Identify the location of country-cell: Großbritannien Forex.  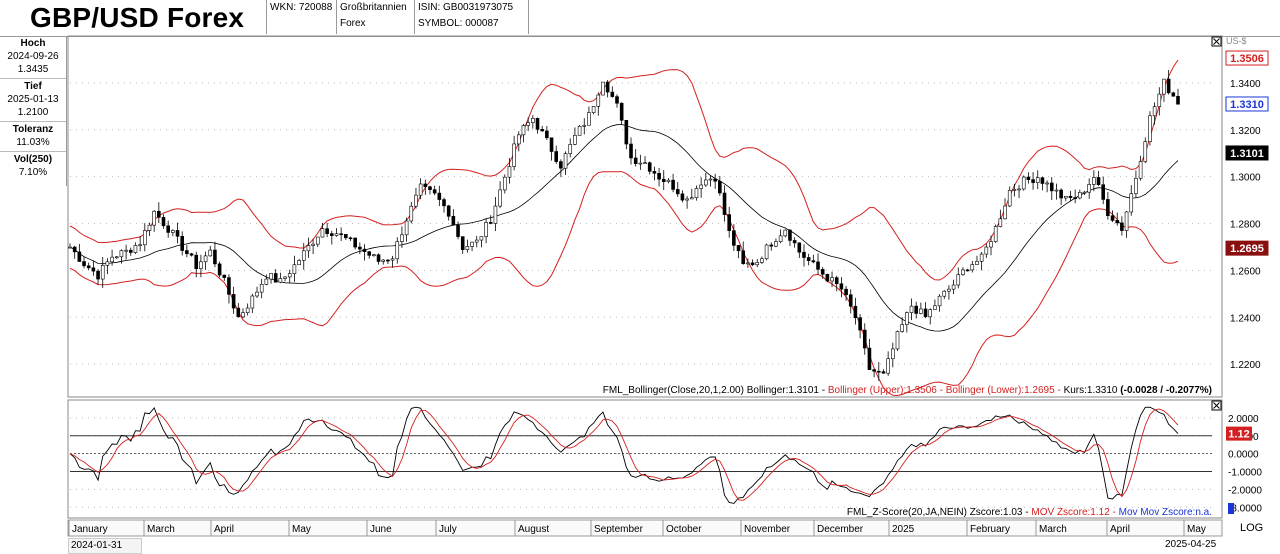
(376, 17).